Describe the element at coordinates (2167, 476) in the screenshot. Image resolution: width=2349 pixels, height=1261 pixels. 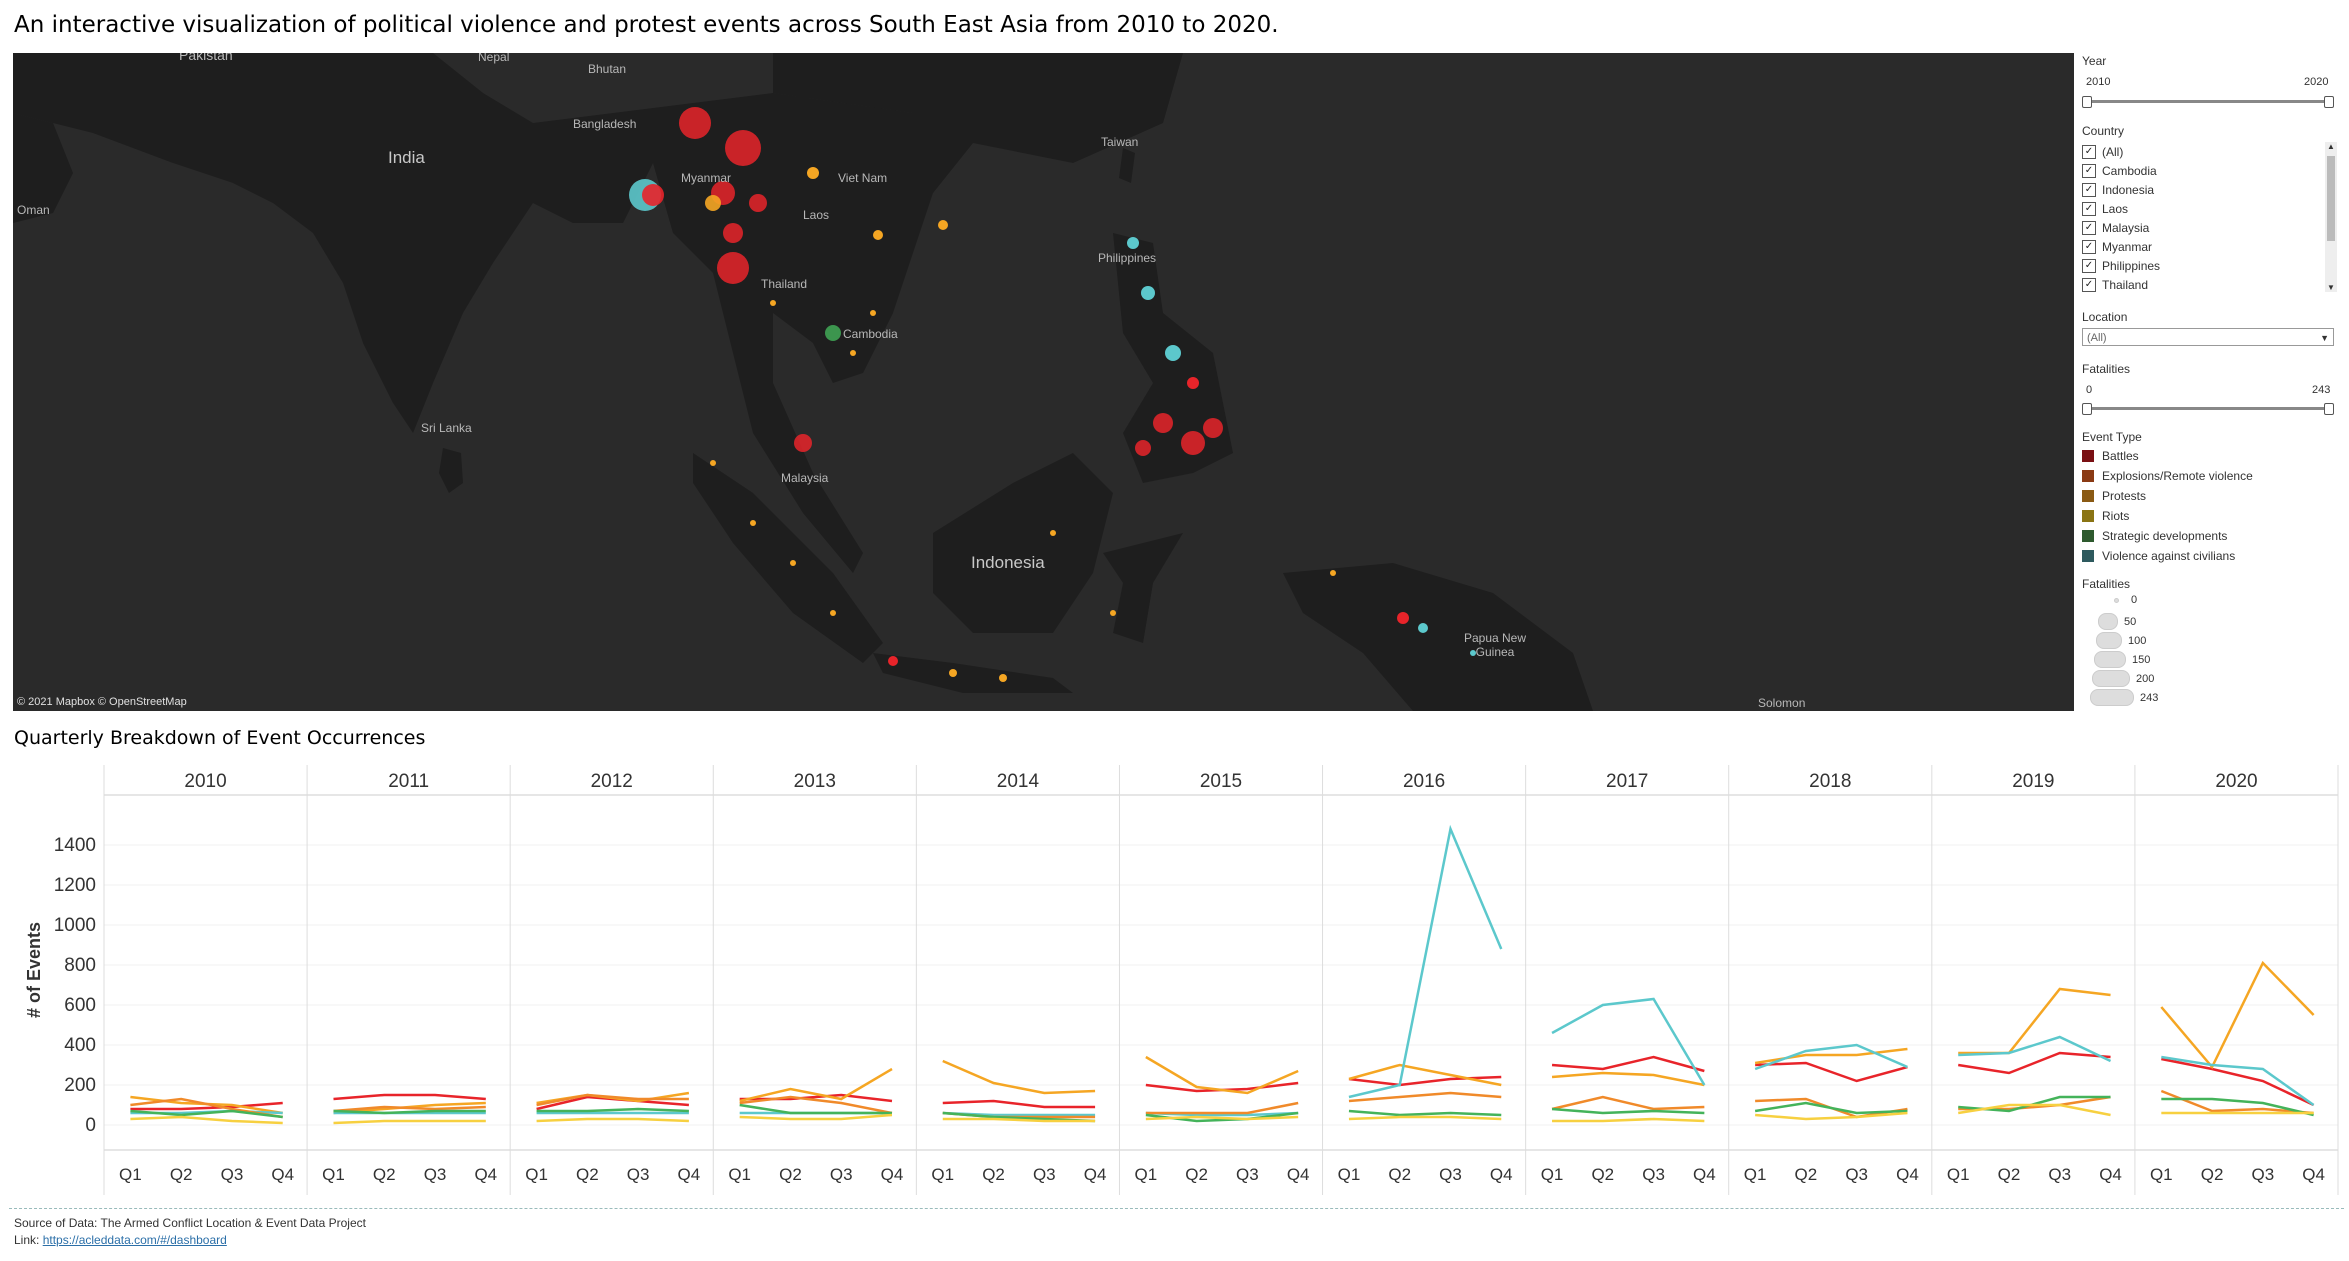
I see `legend-item-explosions: Explosions/Remote violence` at that location.